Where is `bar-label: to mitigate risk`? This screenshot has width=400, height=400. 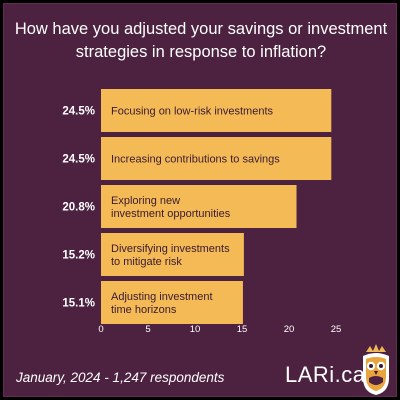 bar-label: to mitigate risk is located at coordinates (146, 262).